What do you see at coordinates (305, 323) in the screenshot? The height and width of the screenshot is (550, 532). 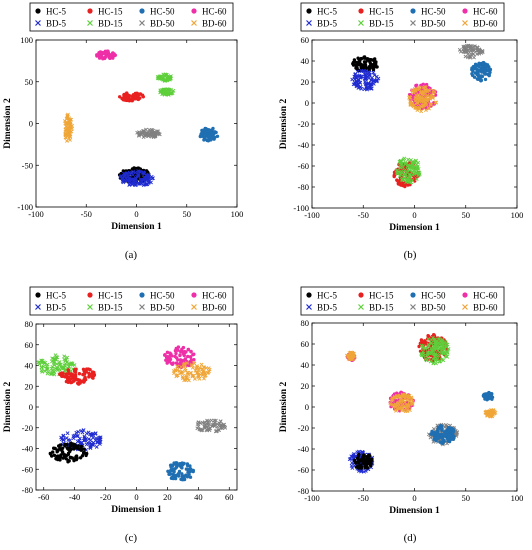 I see `y-tick-label: 80` at bounding box center [305, 323].